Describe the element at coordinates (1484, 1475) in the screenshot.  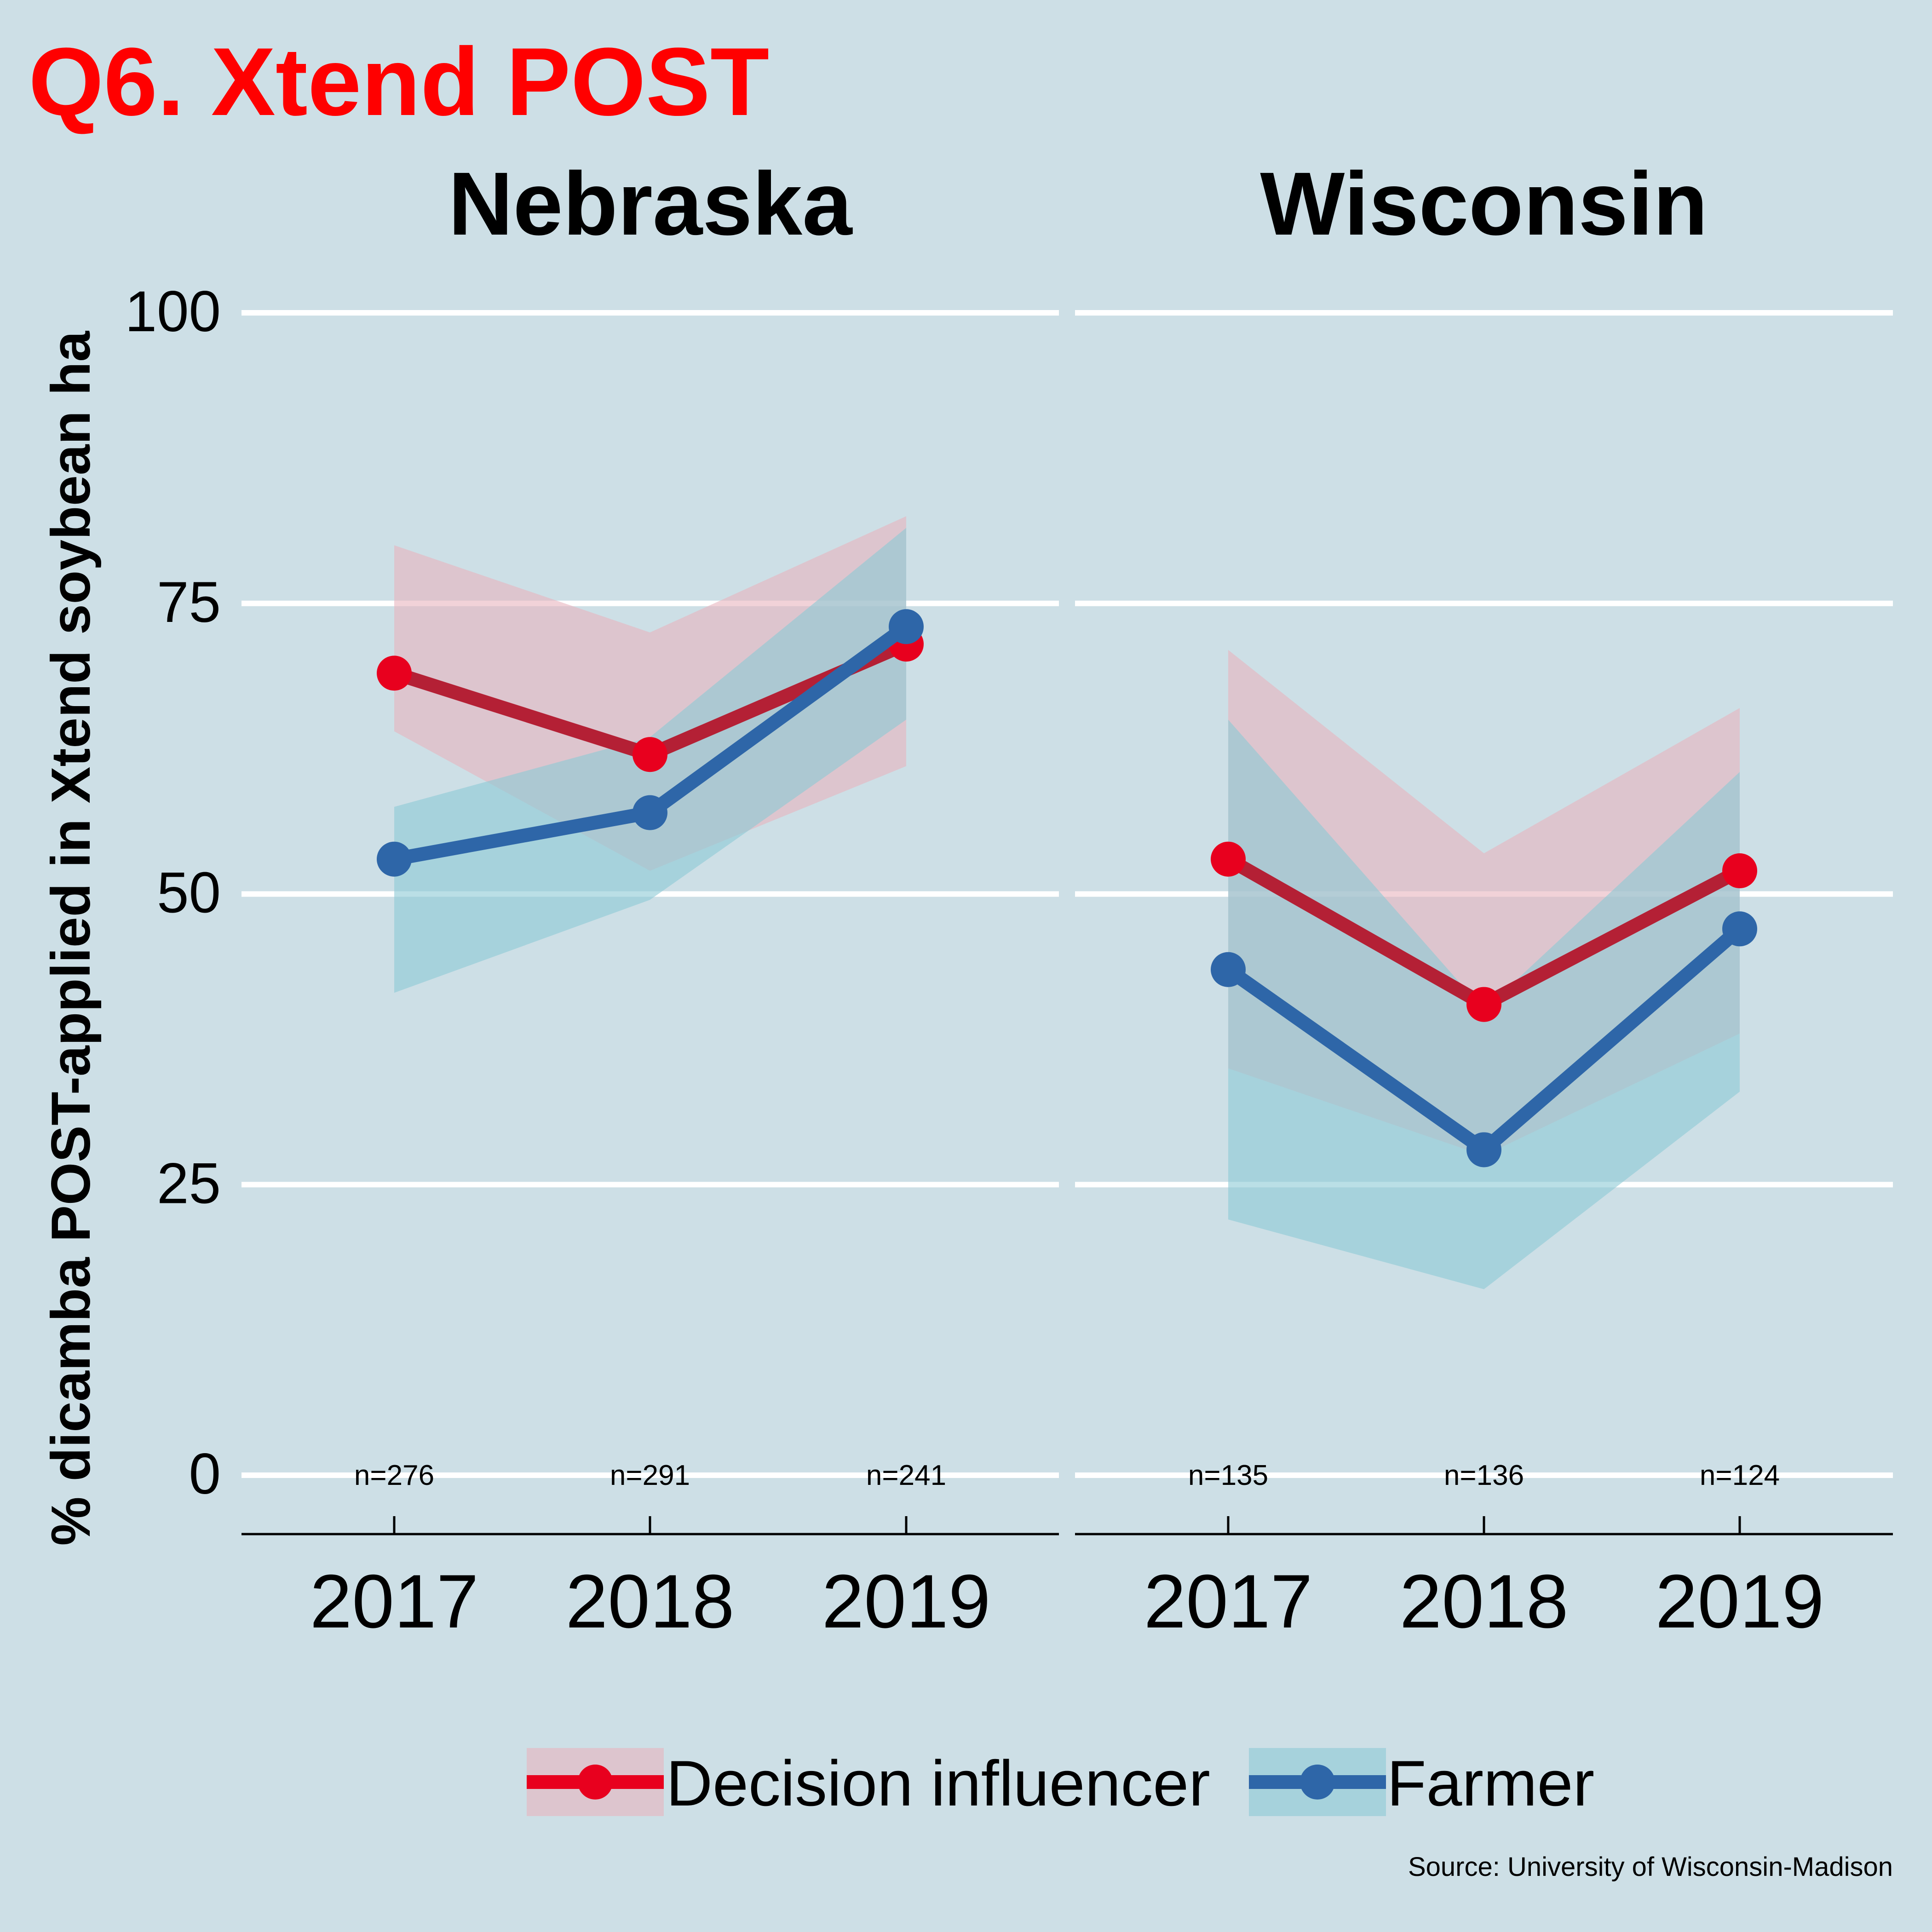
I see `sample-size-label: n=136` at that location.